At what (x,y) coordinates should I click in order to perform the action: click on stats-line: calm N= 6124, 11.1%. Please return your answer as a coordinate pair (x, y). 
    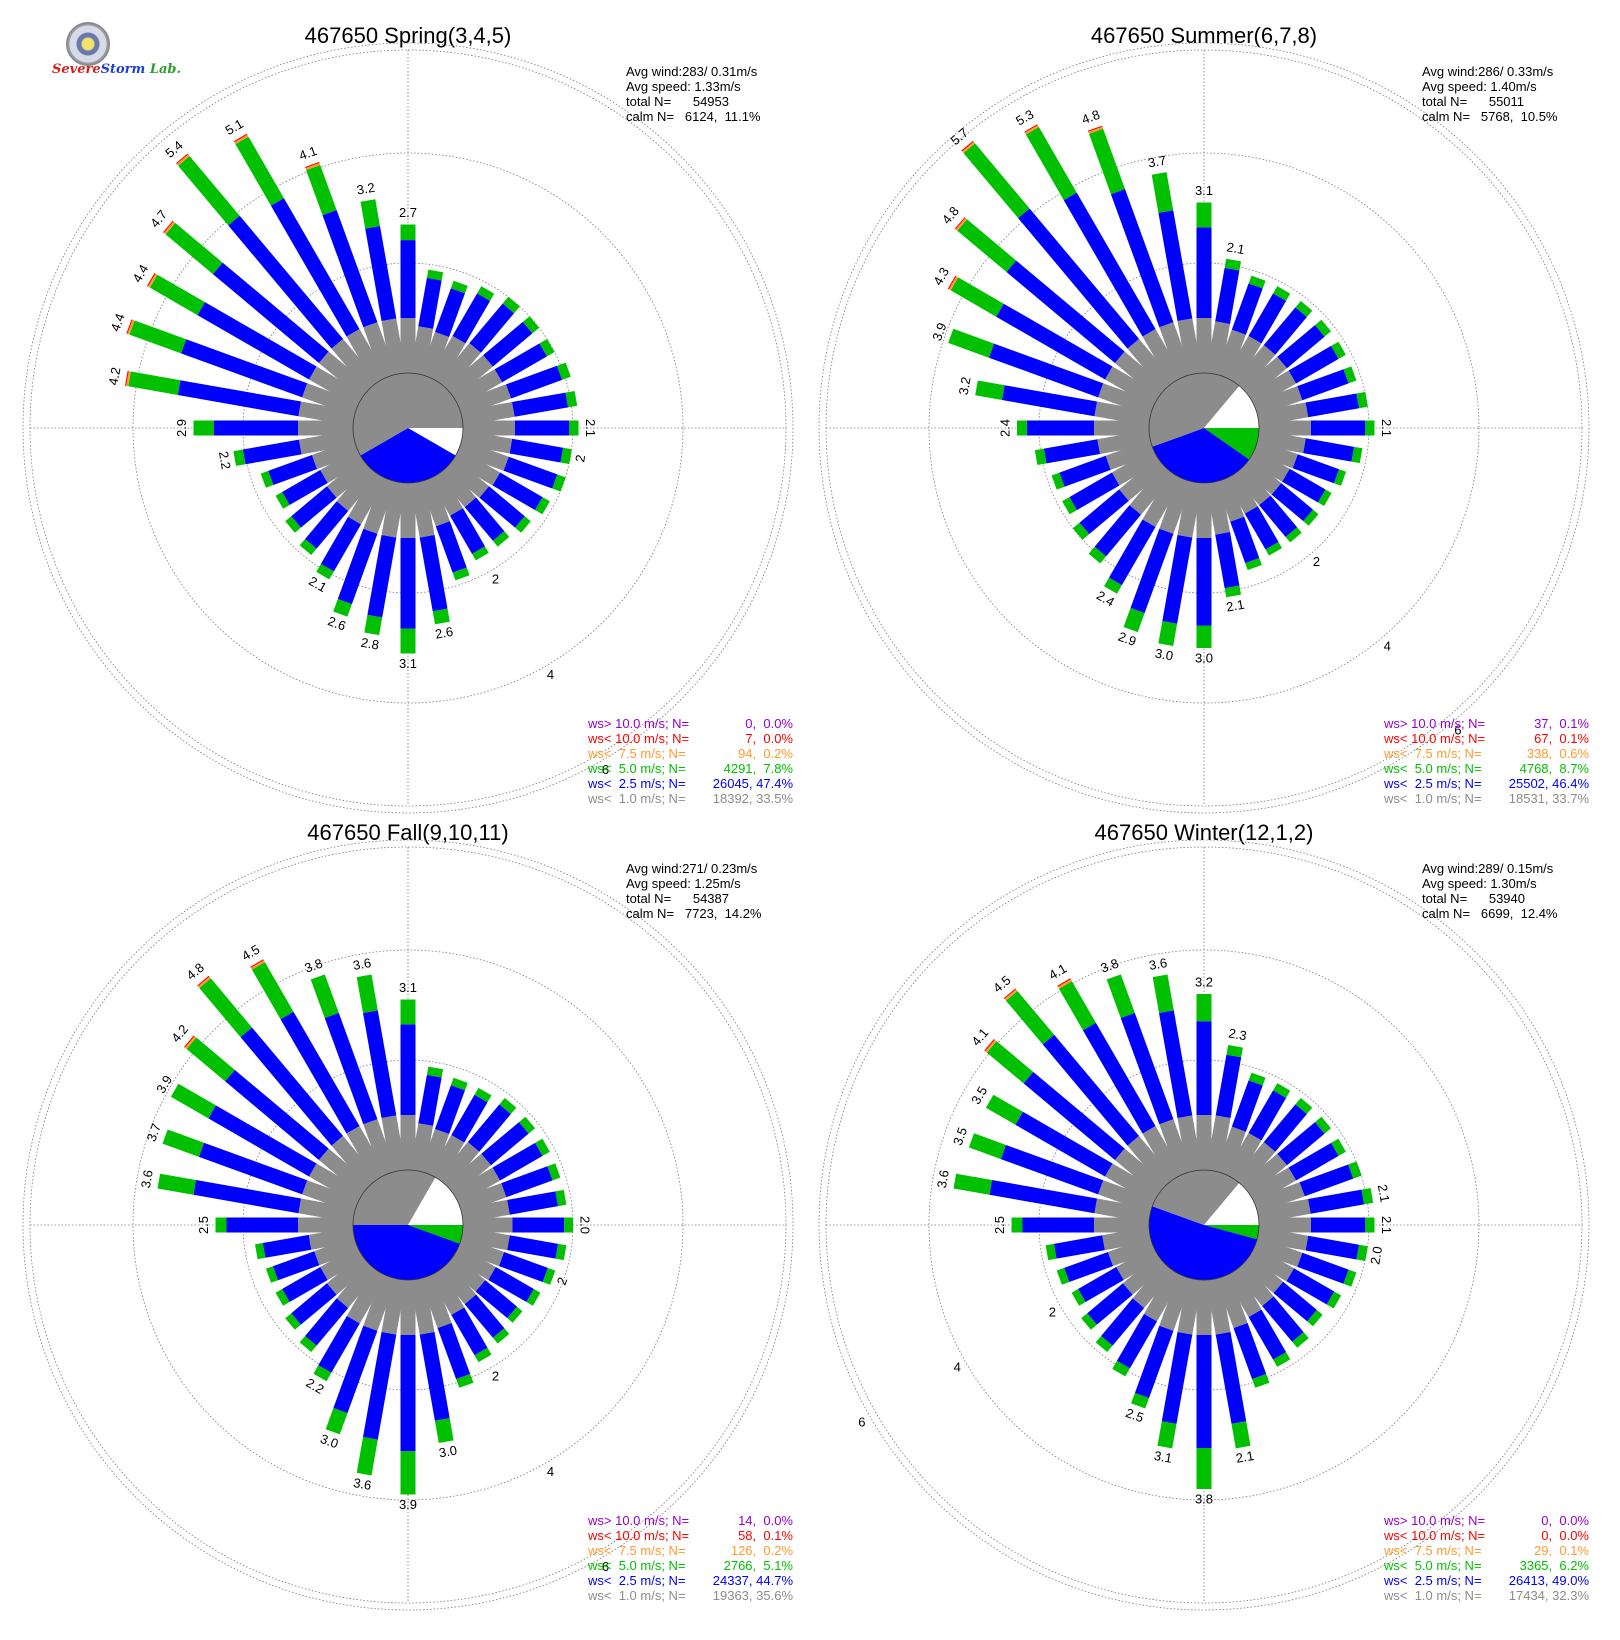
    Looking at the image, I should click on (693, 116).